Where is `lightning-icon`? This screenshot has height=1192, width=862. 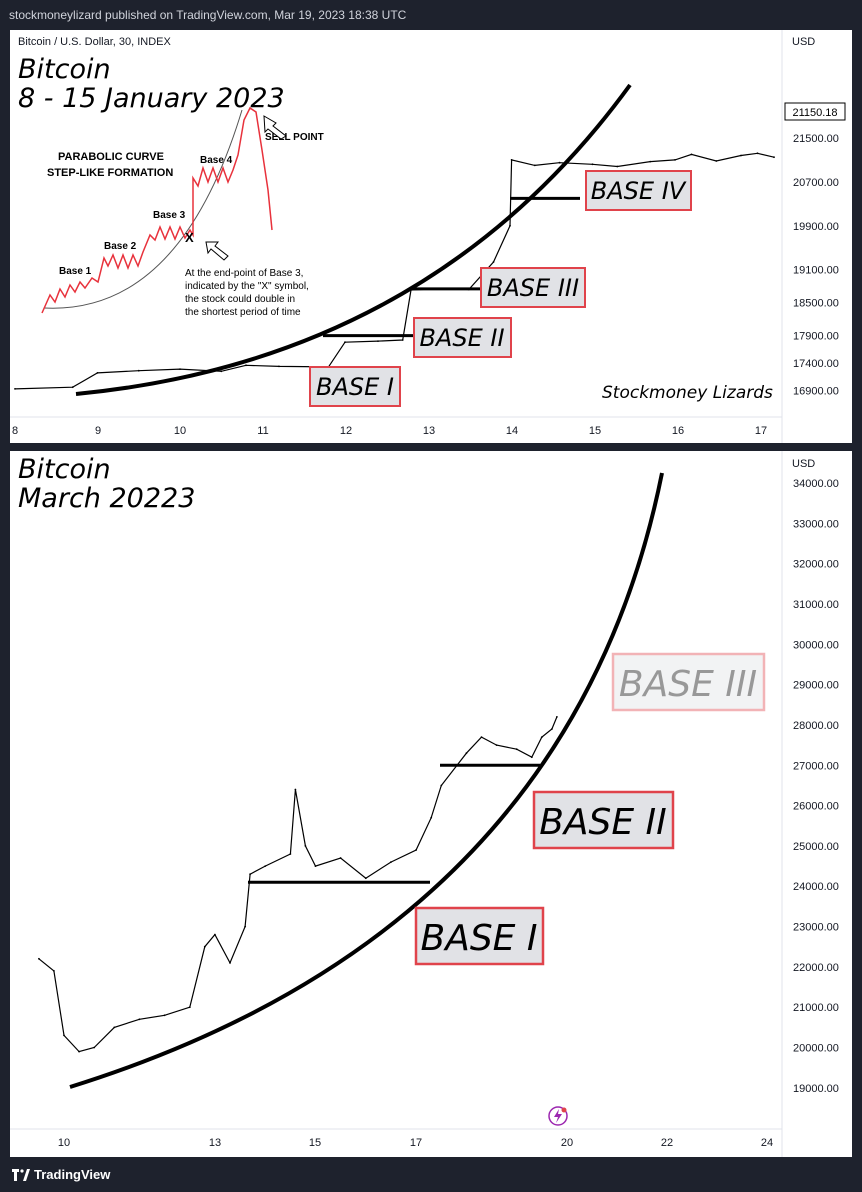
lightning-icon is located at coordinates (558, 1116).